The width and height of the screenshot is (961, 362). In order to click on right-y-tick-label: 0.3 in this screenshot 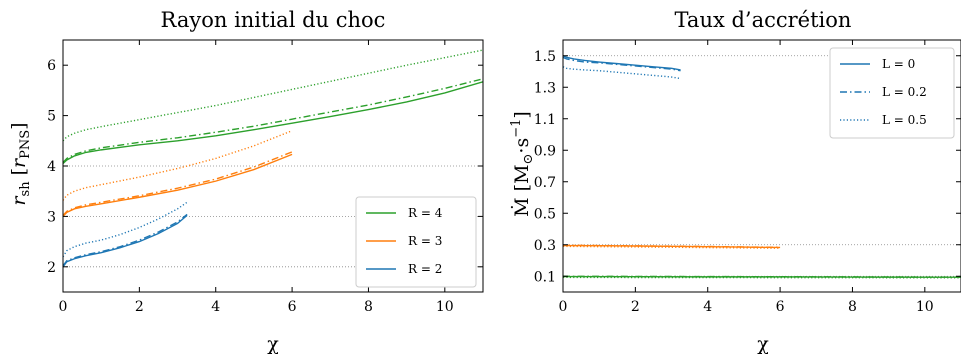, I will do `click(545, 246)`.